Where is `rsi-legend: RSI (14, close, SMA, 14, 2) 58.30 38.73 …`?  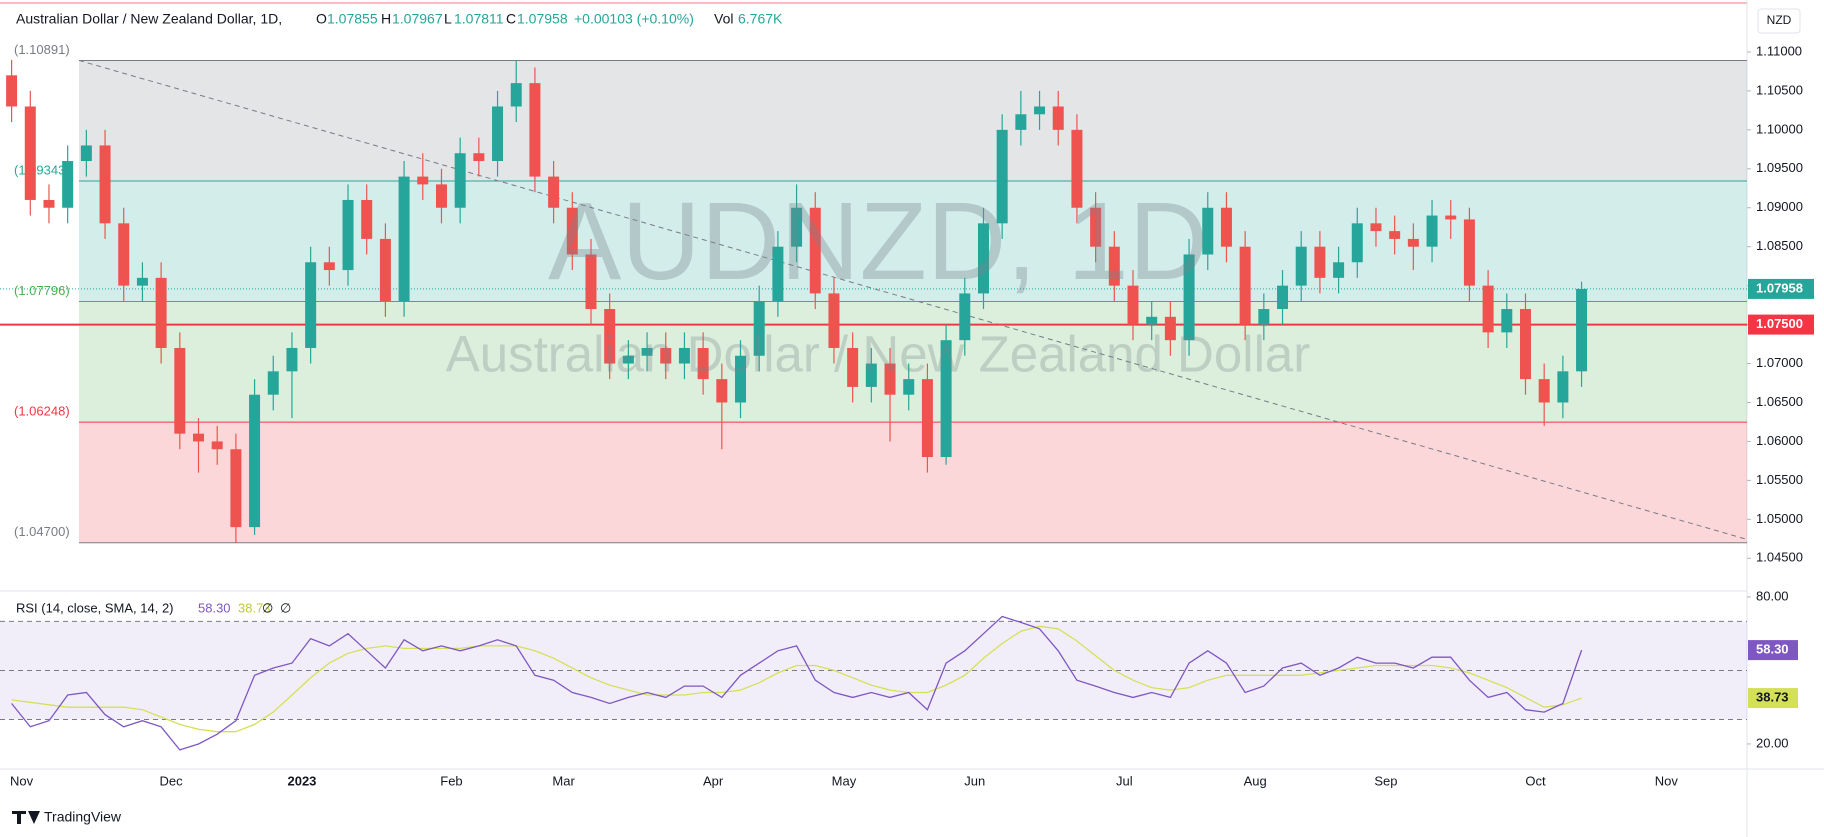 rsi-legend: RSI (14, close, SMA, 14, 2) 58.30 38.73 … is located at coordinates (153, 607).